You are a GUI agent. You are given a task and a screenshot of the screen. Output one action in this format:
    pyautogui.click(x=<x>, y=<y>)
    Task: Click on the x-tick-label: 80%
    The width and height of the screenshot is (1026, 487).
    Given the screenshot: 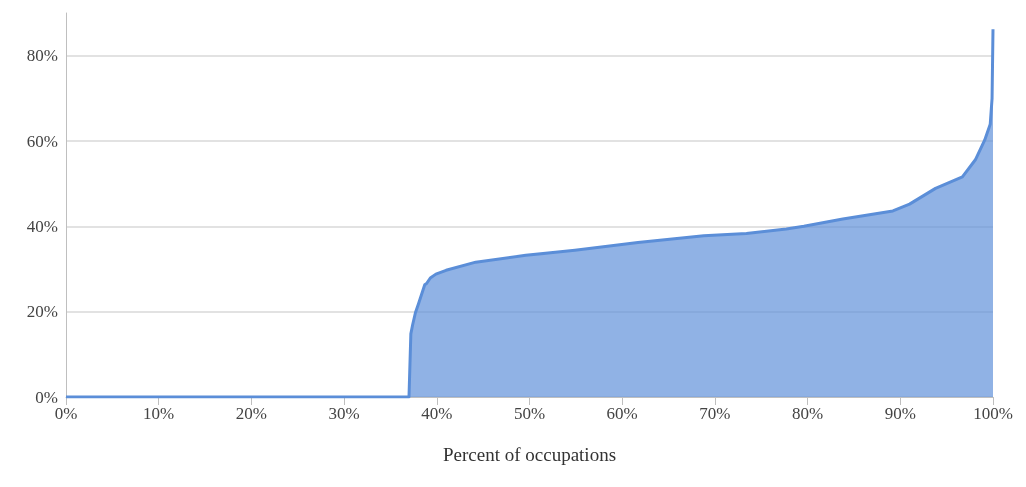 What is the action you would take?
    pyautogui.click(x=808, y=413)
    